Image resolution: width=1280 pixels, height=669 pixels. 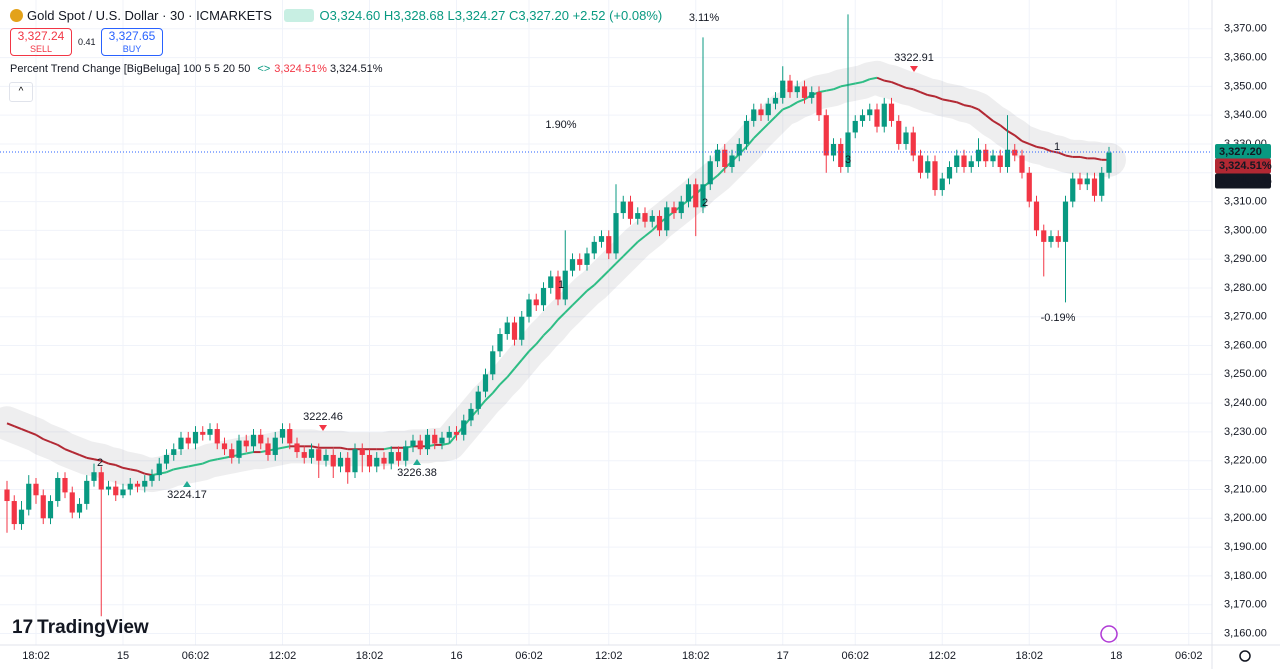 I want to click on indicator-value: 3,324.51%, so click(x=300, y=69).